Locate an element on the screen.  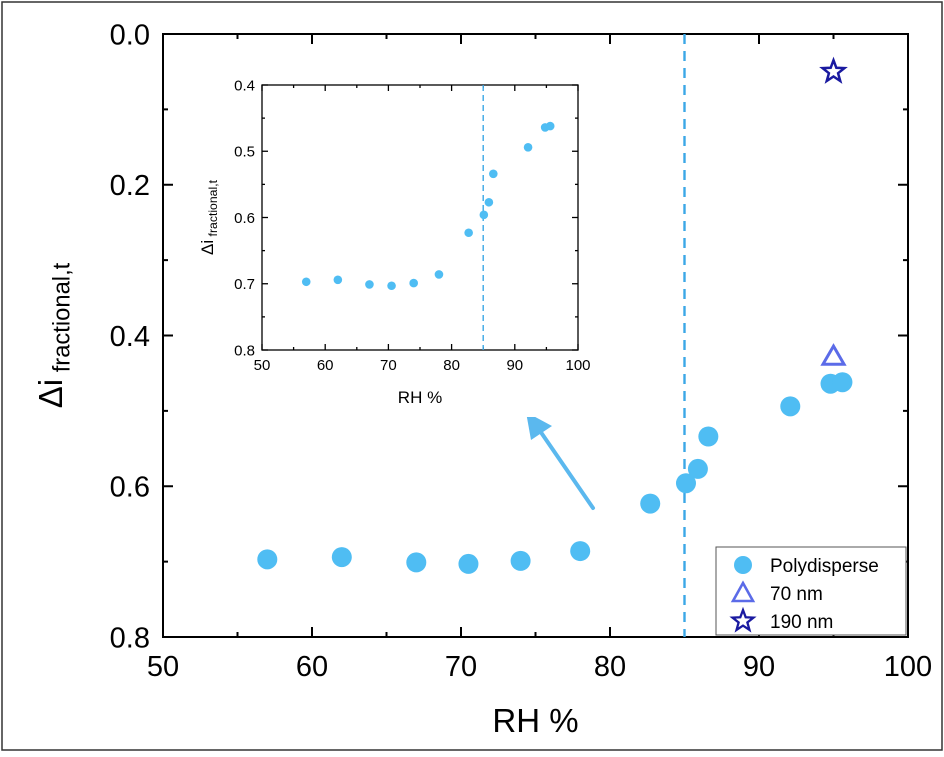
arrow-shaft is located at coordinates (565, 468).